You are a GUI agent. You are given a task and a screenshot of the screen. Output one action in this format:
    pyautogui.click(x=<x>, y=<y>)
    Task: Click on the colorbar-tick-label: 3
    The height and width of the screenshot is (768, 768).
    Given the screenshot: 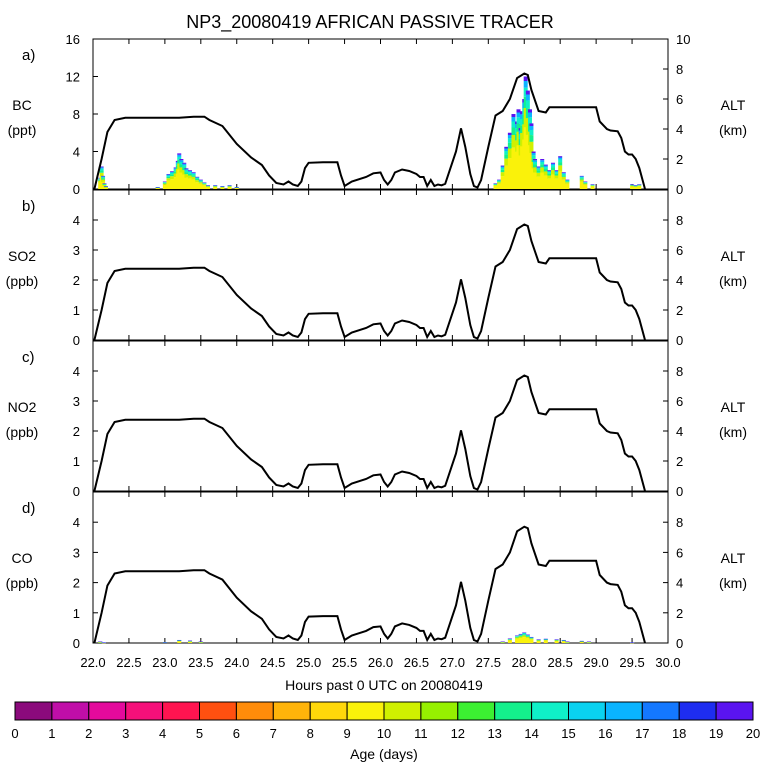 What is the action you would take?
    pyautogui.click(x=125, y=733)
    